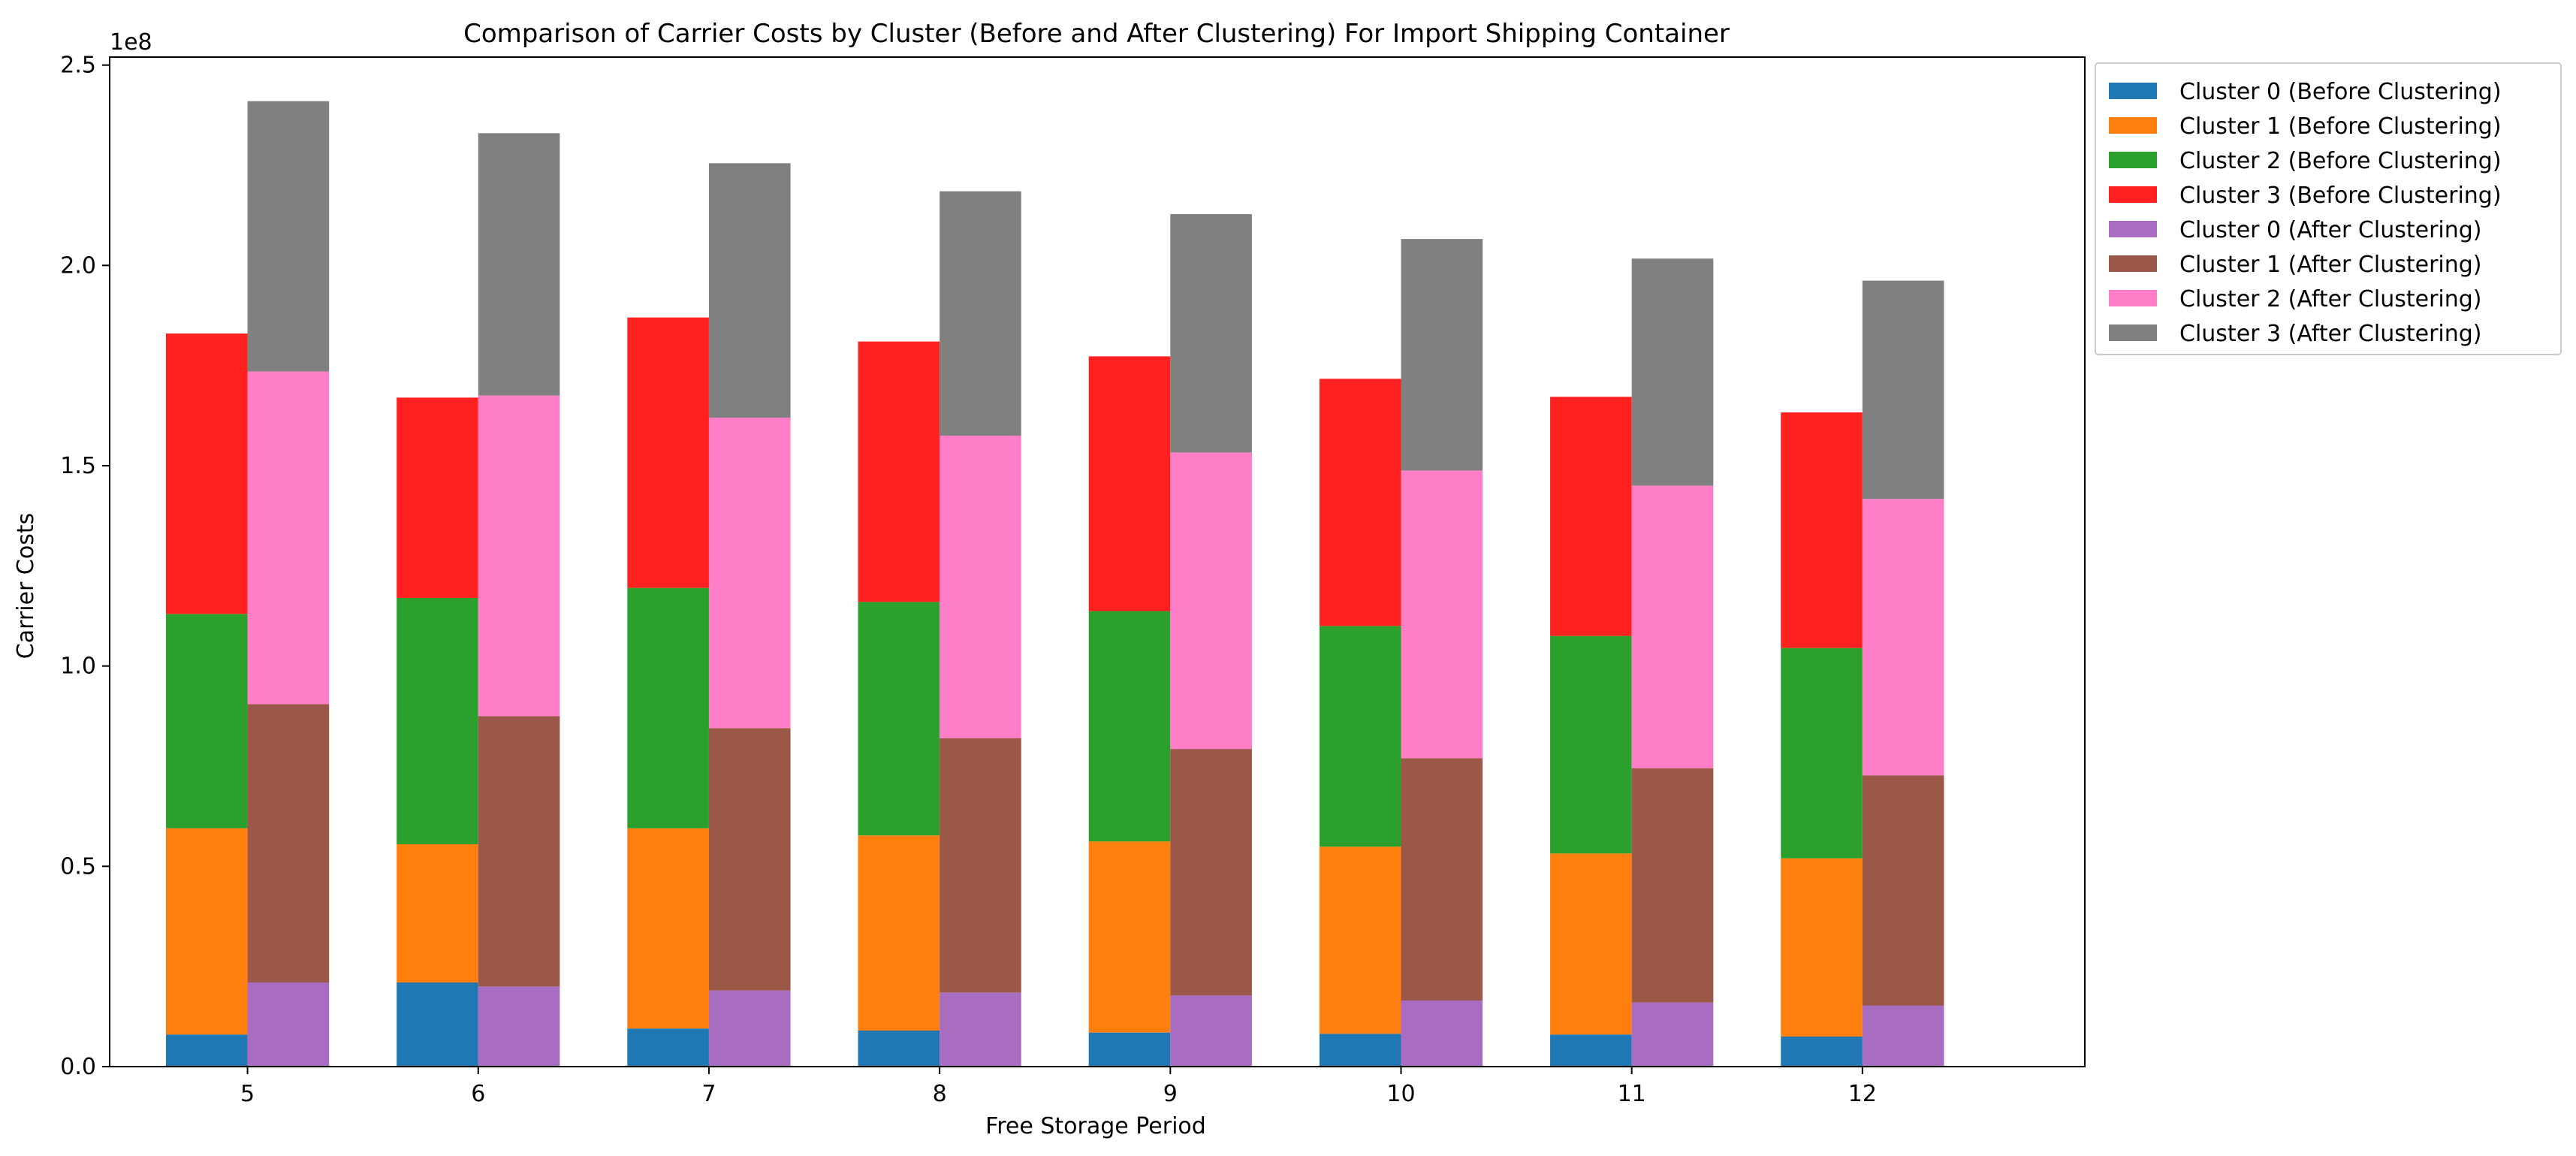 The image size is (2576, 1156). I want to click on y-tick-label: 2.5, so click(78, 66).